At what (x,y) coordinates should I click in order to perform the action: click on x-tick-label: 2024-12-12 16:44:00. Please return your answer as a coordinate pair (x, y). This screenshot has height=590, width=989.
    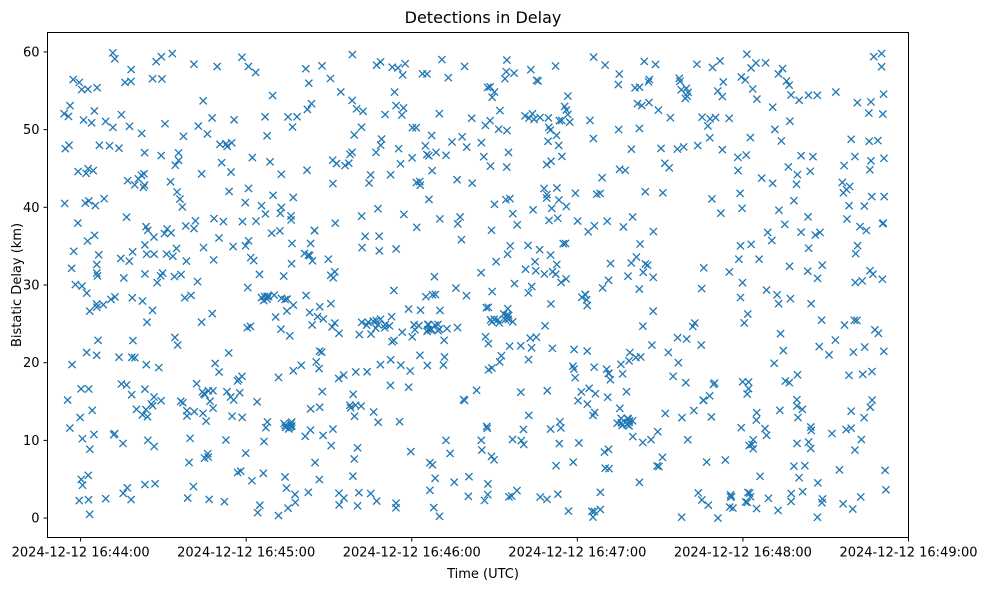
    Looking at the image, I should click on (81, 553).